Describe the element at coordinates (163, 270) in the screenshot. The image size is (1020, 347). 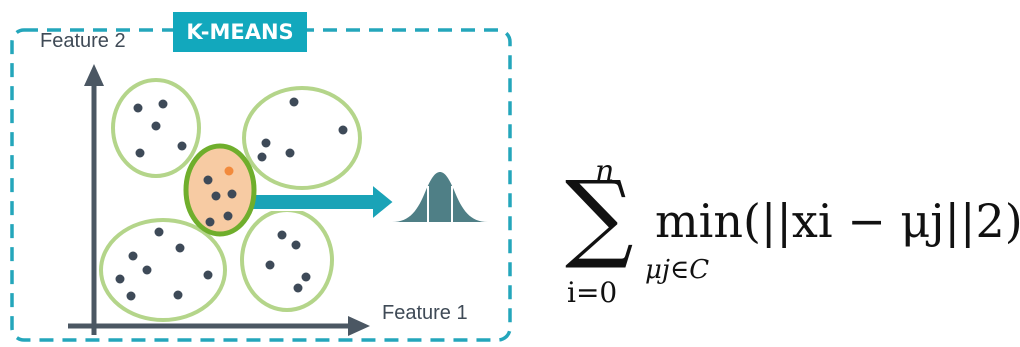
I see `cluster-bottom-left` at that location.